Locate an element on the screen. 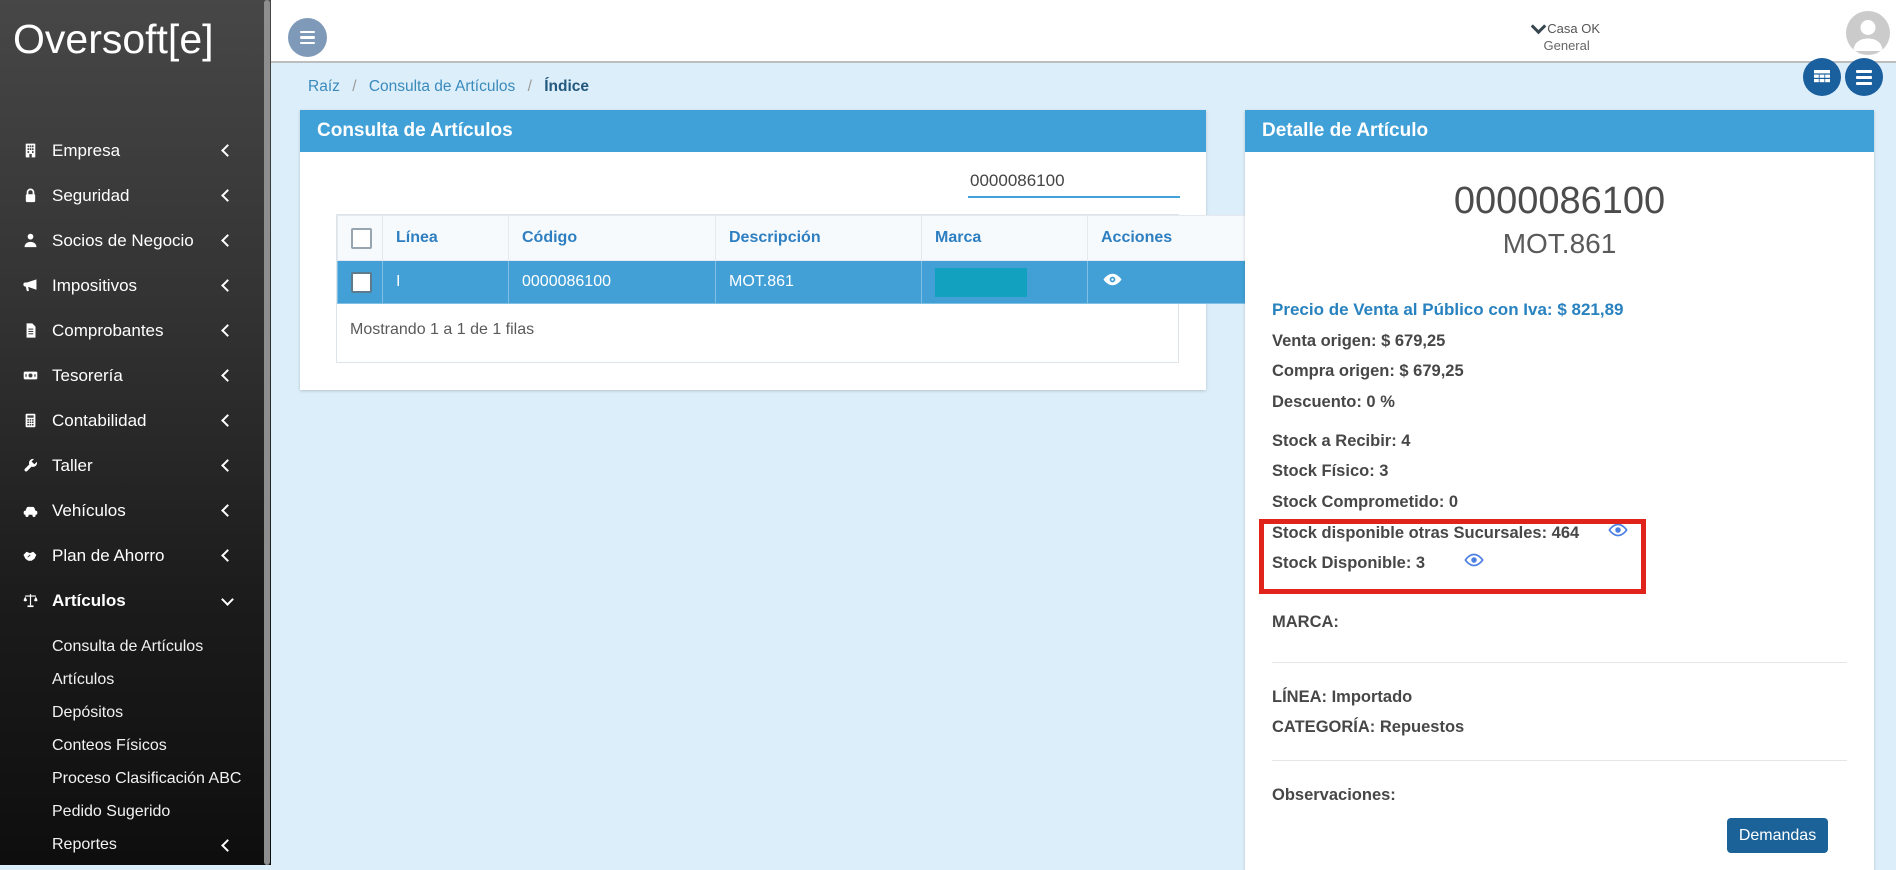 The height and width of the screenshot is (870, 1896). grid-icon is located at coordinates (1822, 76).